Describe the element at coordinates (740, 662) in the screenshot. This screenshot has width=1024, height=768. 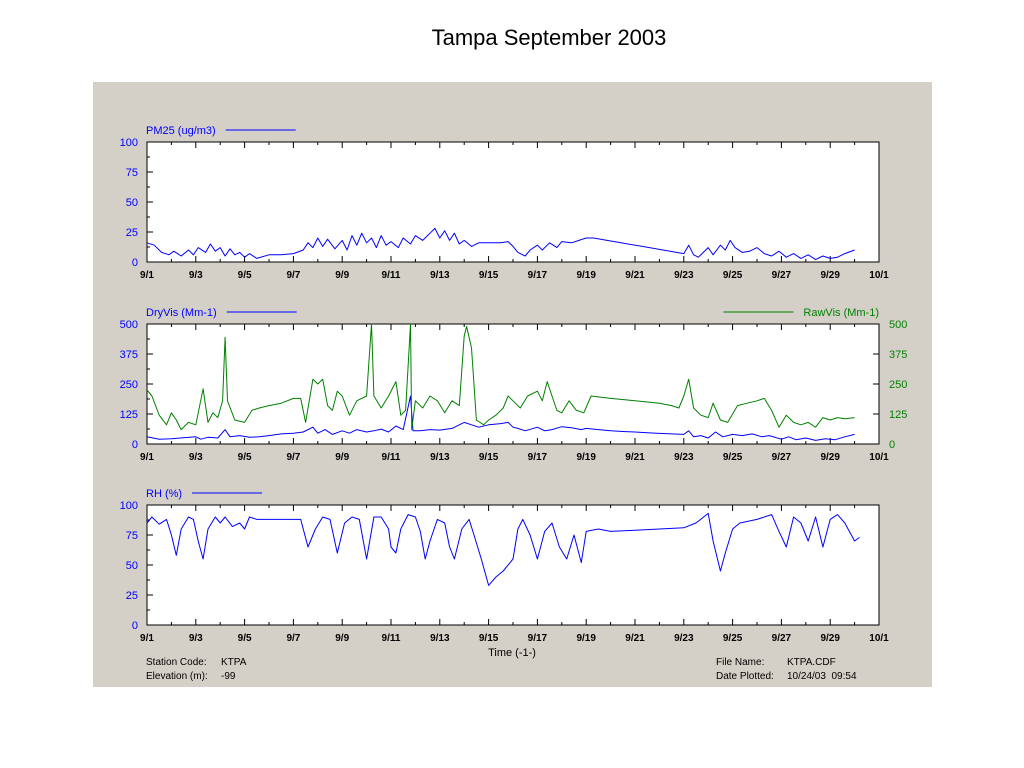
I see `file-name-label: File Name:` at that location.